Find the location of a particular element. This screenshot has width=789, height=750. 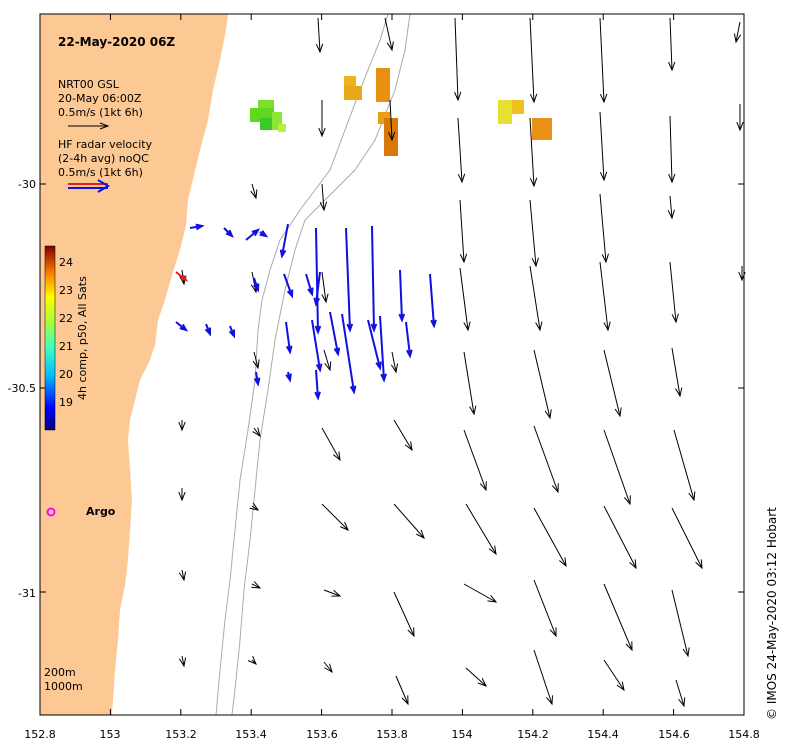

x-tick-label: 153.2 is located at coordinates (181, 734).